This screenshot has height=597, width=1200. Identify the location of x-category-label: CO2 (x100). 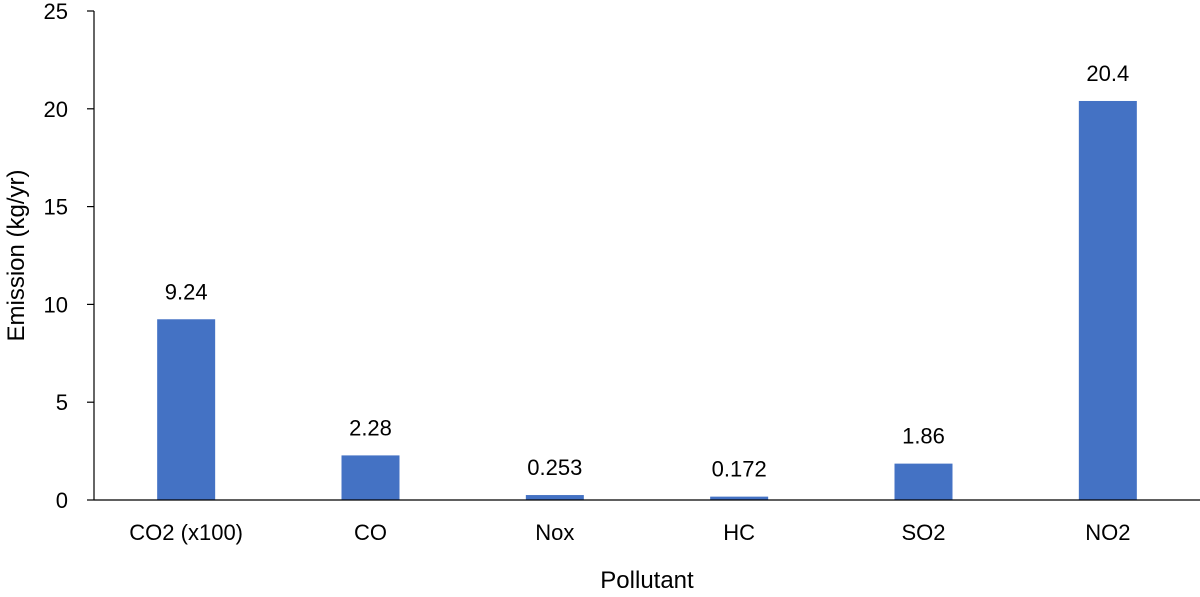
(186, 532).